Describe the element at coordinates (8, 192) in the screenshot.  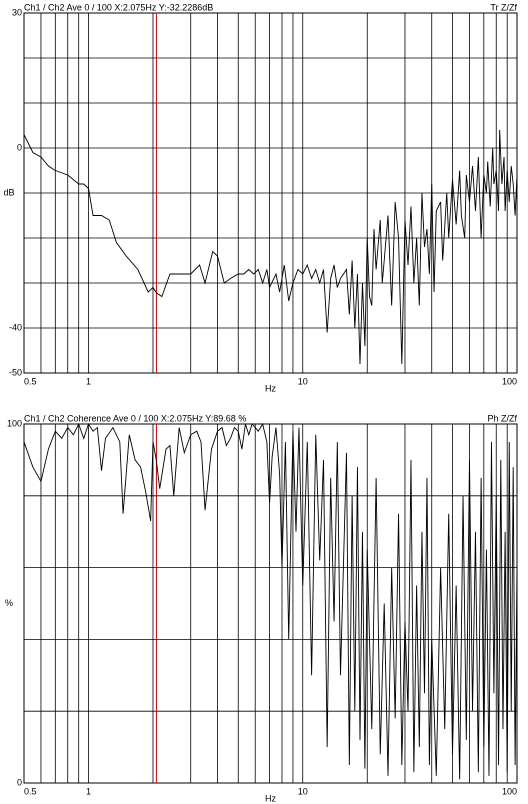
I see `y-axis-label: dB` at that location.